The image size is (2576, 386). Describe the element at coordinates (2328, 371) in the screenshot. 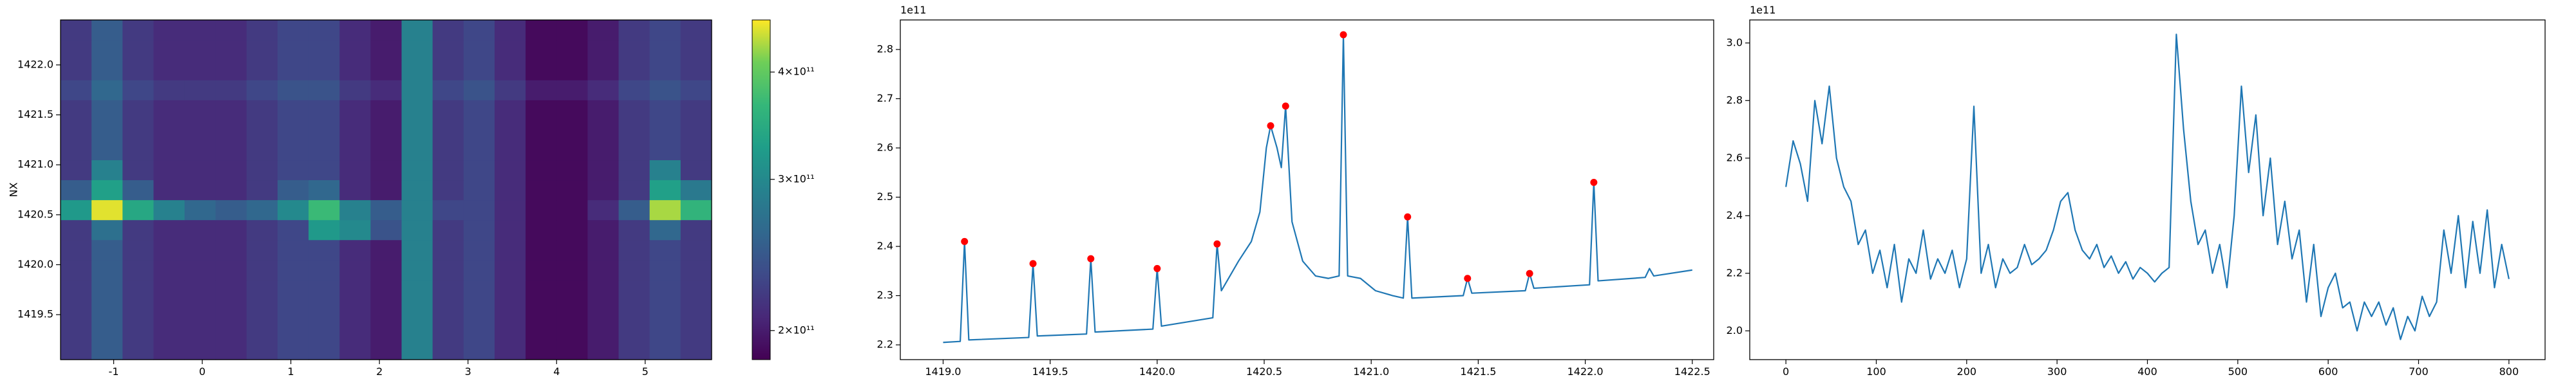

I see `x-tick-label: 600` at that location.